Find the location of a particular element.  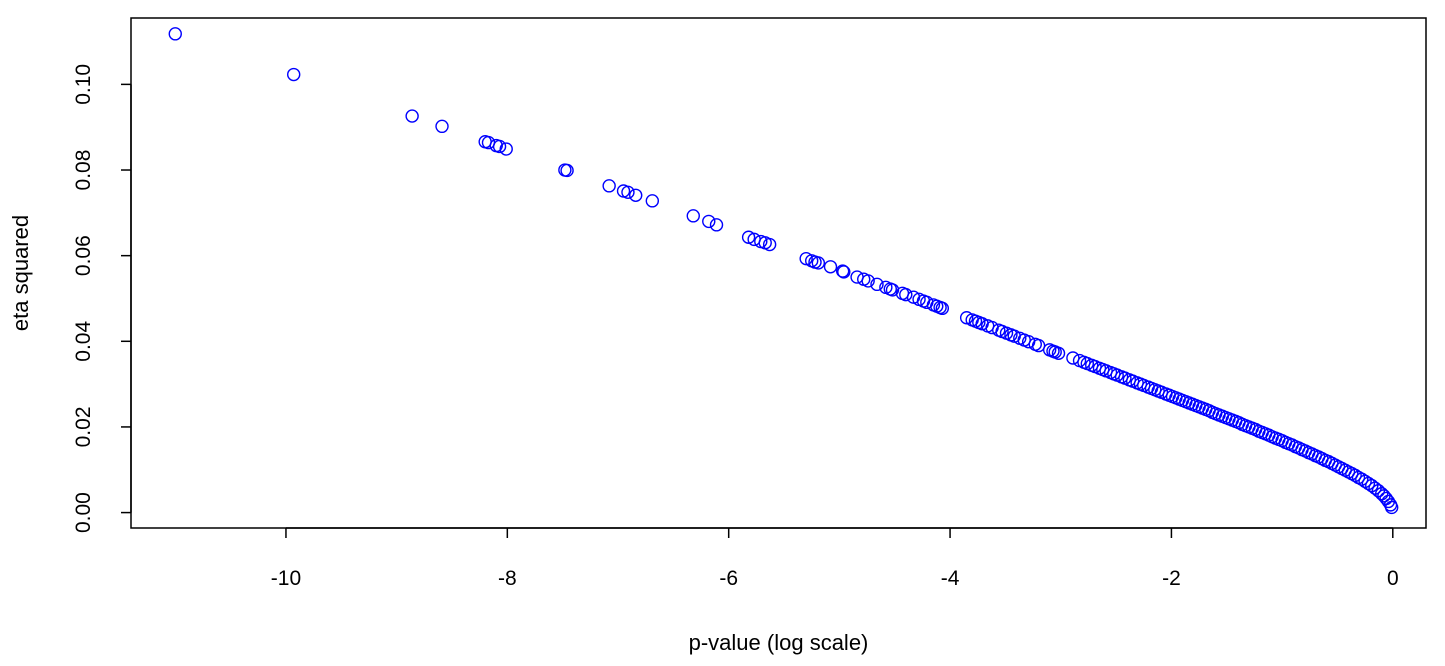

x-tick-label: -2 is located at coordinates (1171, 578).